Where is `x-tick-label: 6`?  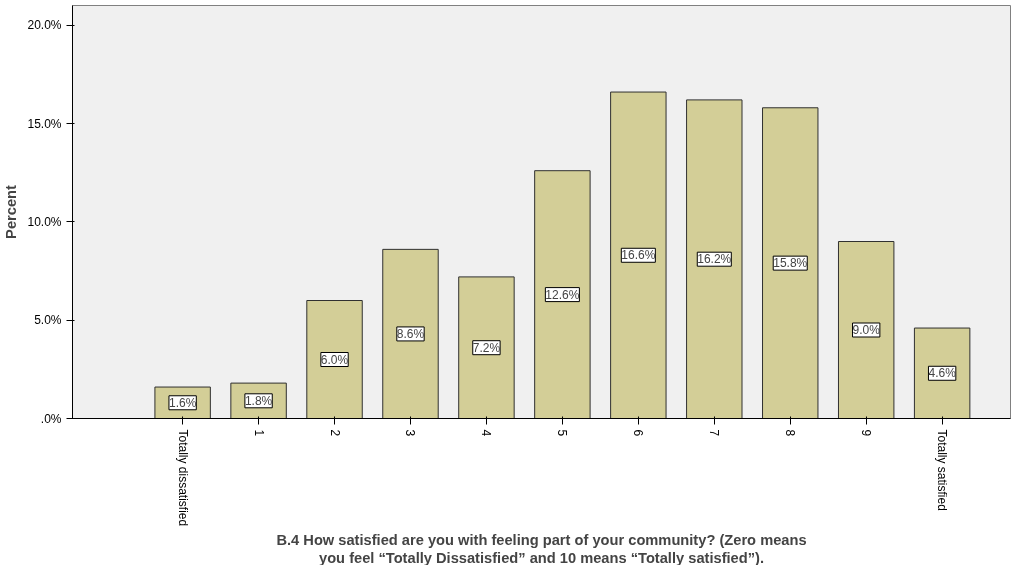 x-tick-label: 6 is located at coordinates (638, 433).